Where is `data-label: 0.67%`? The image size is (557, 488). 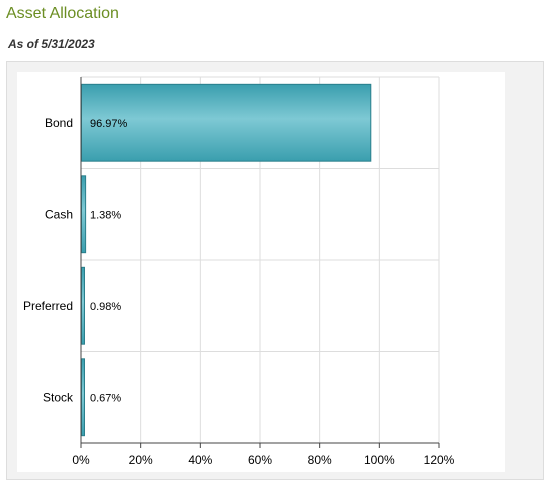
data-label: 0.67% is located at coordinates (105, 398).